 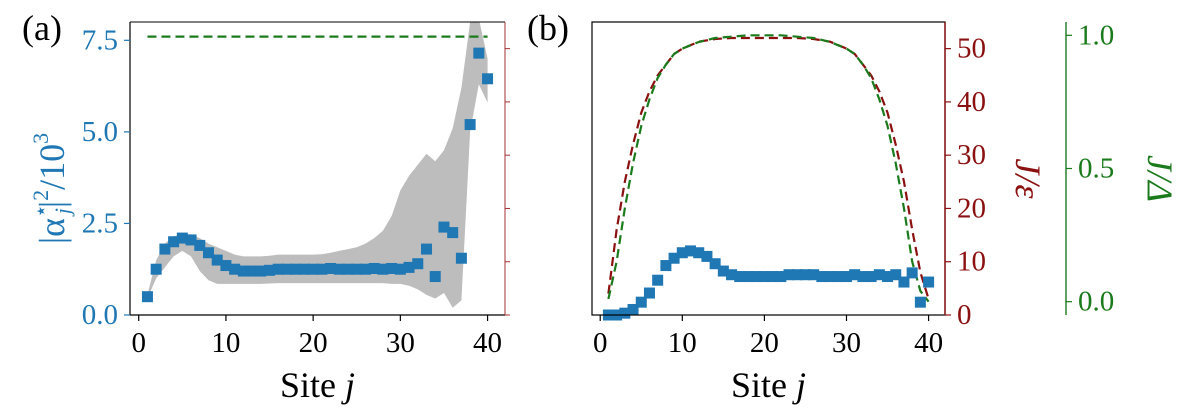 I want to click on x-tick-label-a-0: 0, so click(x=138, y=343).